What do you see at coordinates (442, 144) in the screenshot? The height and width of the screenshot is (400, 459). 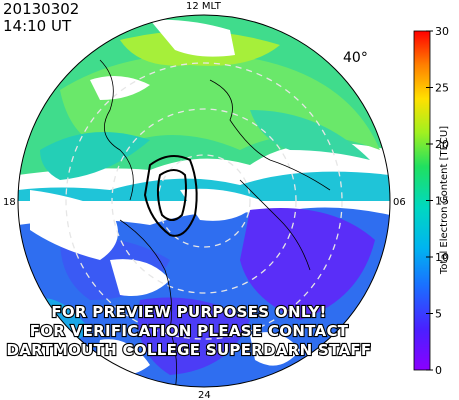 I see `colorbar-tick-label: 20` at bounding box center [442, 144].